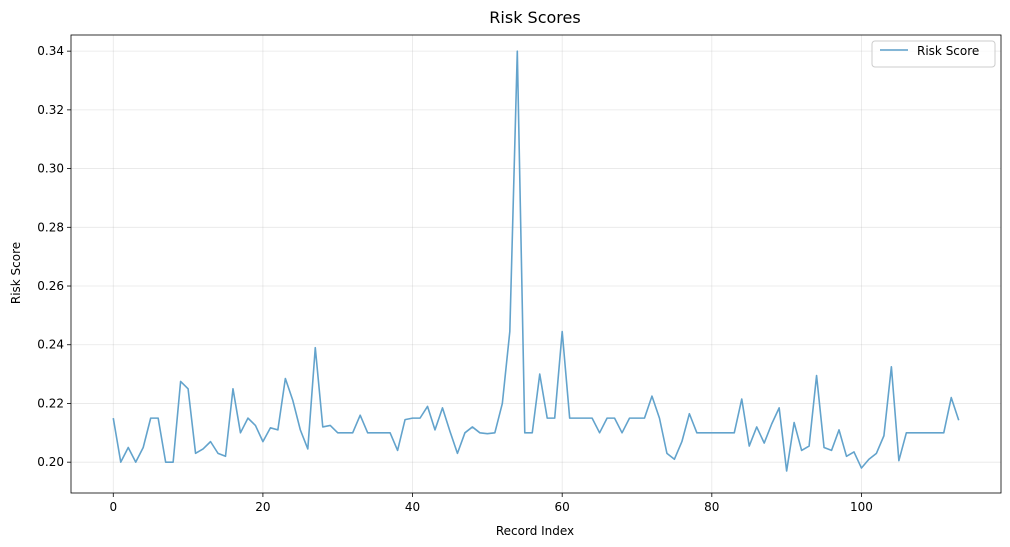  What do you see at coordinates (50, 110) in the screenshot?
I see `y-tick-label: 0.32` at bounding box center [50, 110].